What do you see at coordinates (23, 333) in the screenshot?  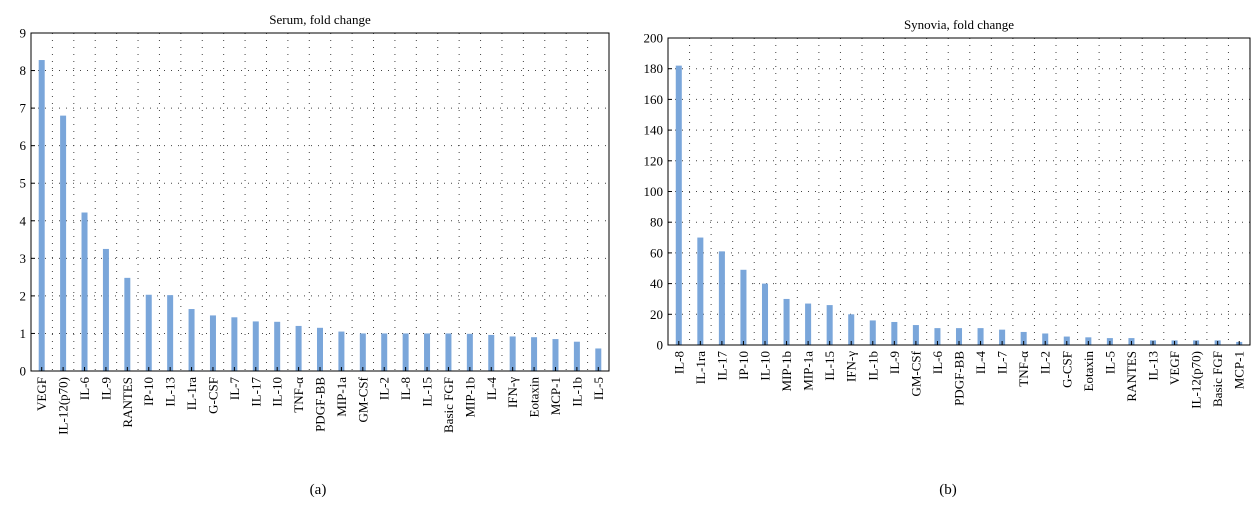 I see `y-tick-label: 1` at bounding box center [23, 333].